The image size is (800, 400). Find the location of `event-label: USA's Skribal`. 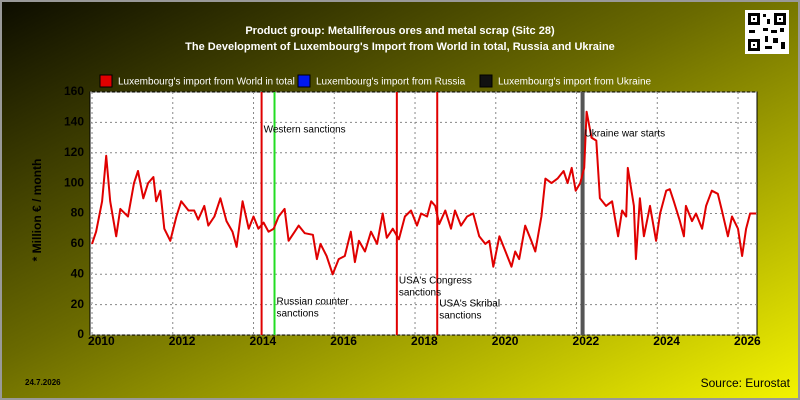

event-label: USA's Skribal is located at coordinates (469, 304).